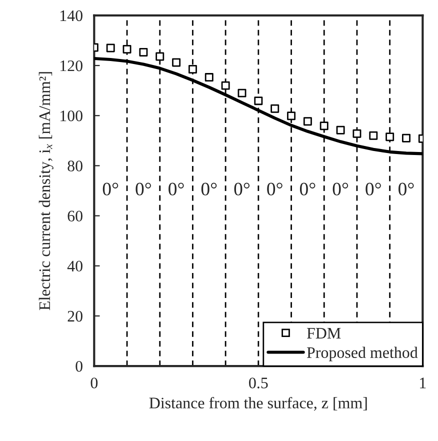  Describe the element at coordinates (323, 333) in the screenshot. I see `legend-label: FDM` at that location.